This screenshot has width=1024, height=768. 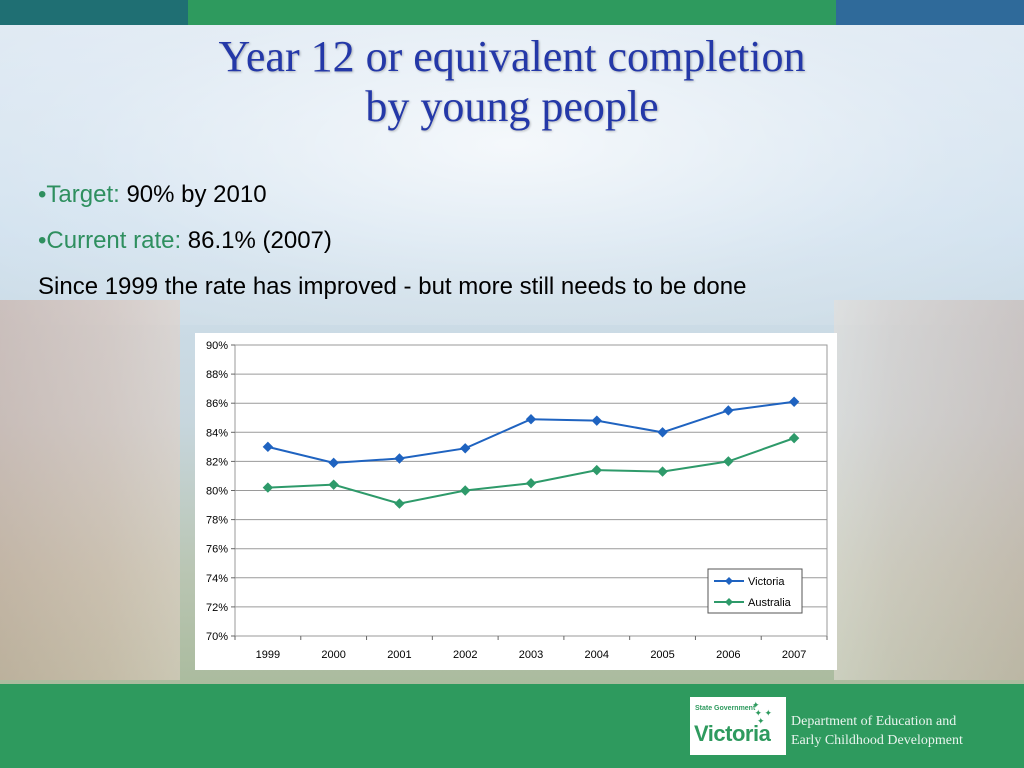 I want to click on x-tick-label: 2004, so click(x=597, y=655).